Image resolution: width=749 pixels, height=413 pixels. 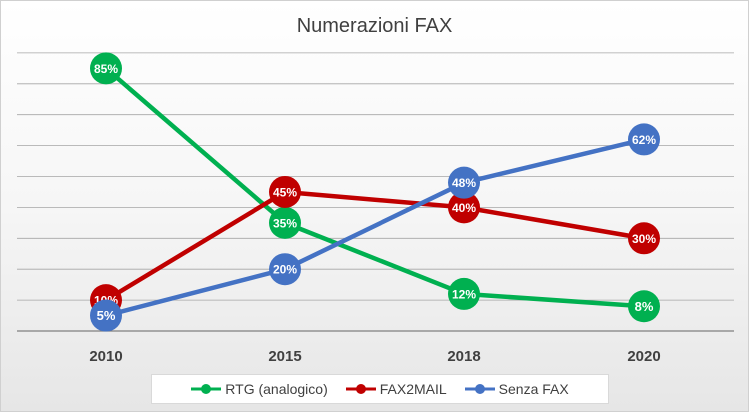 I want to click on legend-item: RTG (analogico), so click(x=259, y=389).